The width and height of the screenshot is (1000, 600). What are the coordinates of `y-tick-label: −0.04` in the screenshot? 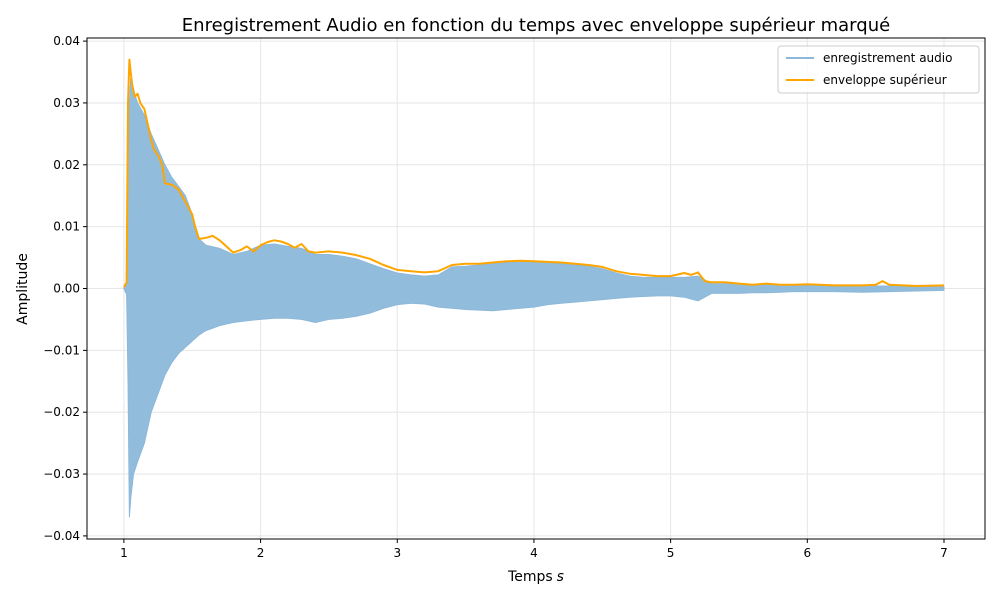 It's located at (61, 536).